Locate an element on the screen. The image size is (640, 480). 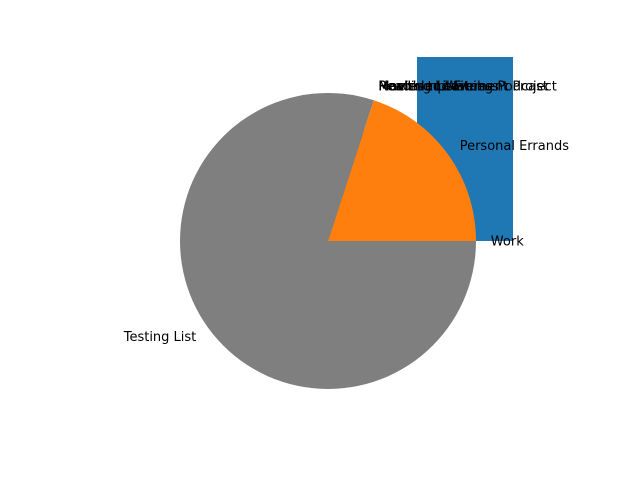
slice-label: Work is located at coordinates (507, 242).